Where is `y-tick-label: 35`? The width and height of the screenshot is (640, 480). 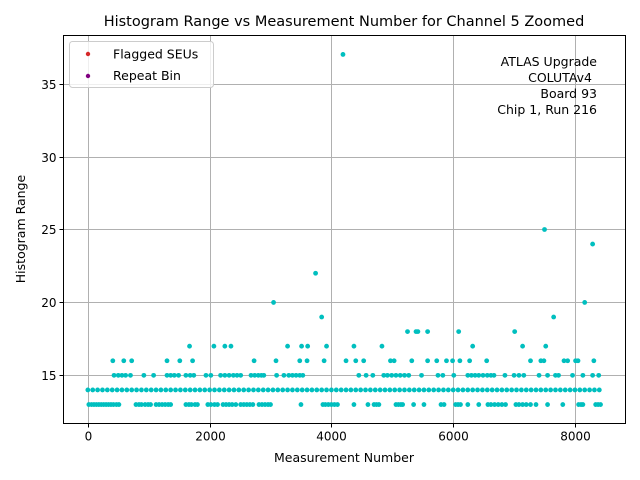
y-tick-label: 35 is located at coordinates (48, 85).